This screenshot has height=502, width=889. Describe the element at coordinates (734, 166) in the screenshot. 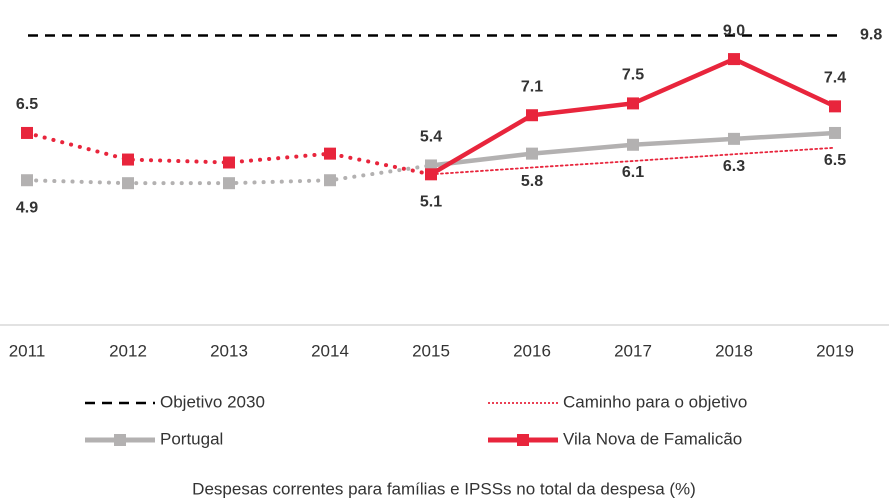

I see `data-label: 6.3` at that location.